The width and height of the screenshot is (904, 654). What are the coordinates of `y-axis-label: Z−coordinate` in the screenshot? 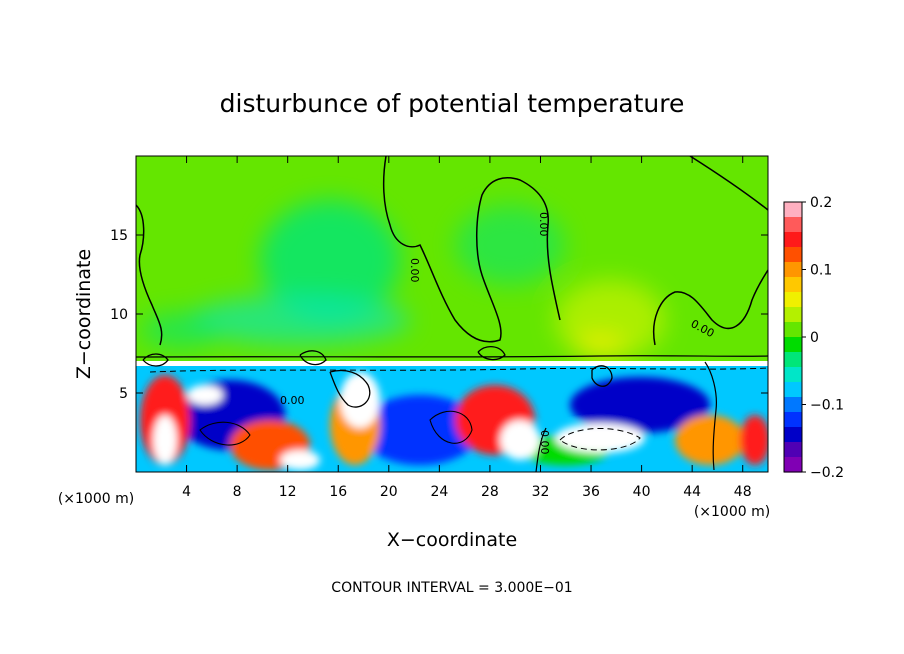 It's located at (84, 314).